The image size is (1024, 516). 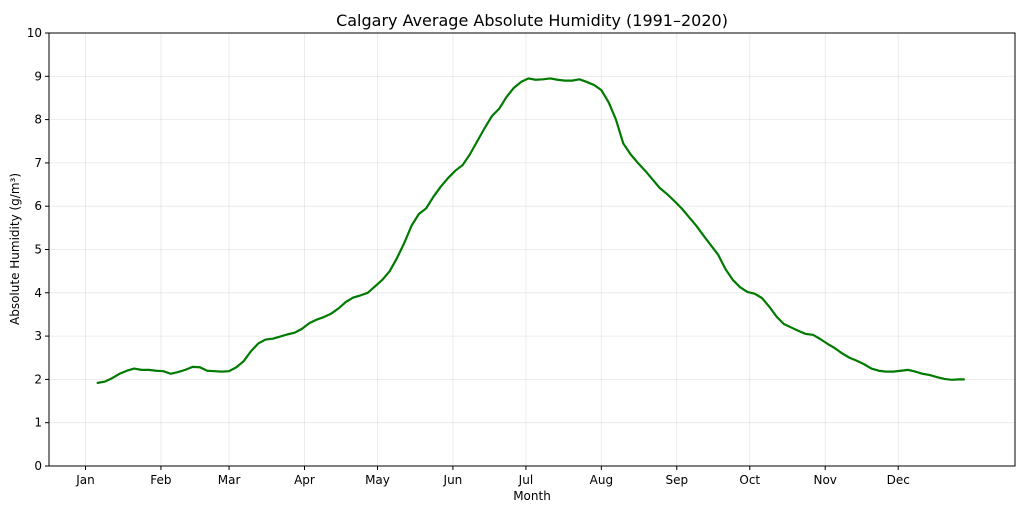 What do you see at coordinates (749, 480) in the screenshot?
I see `x-tick-label-oct: Oct` at bounding box center [749, 480].